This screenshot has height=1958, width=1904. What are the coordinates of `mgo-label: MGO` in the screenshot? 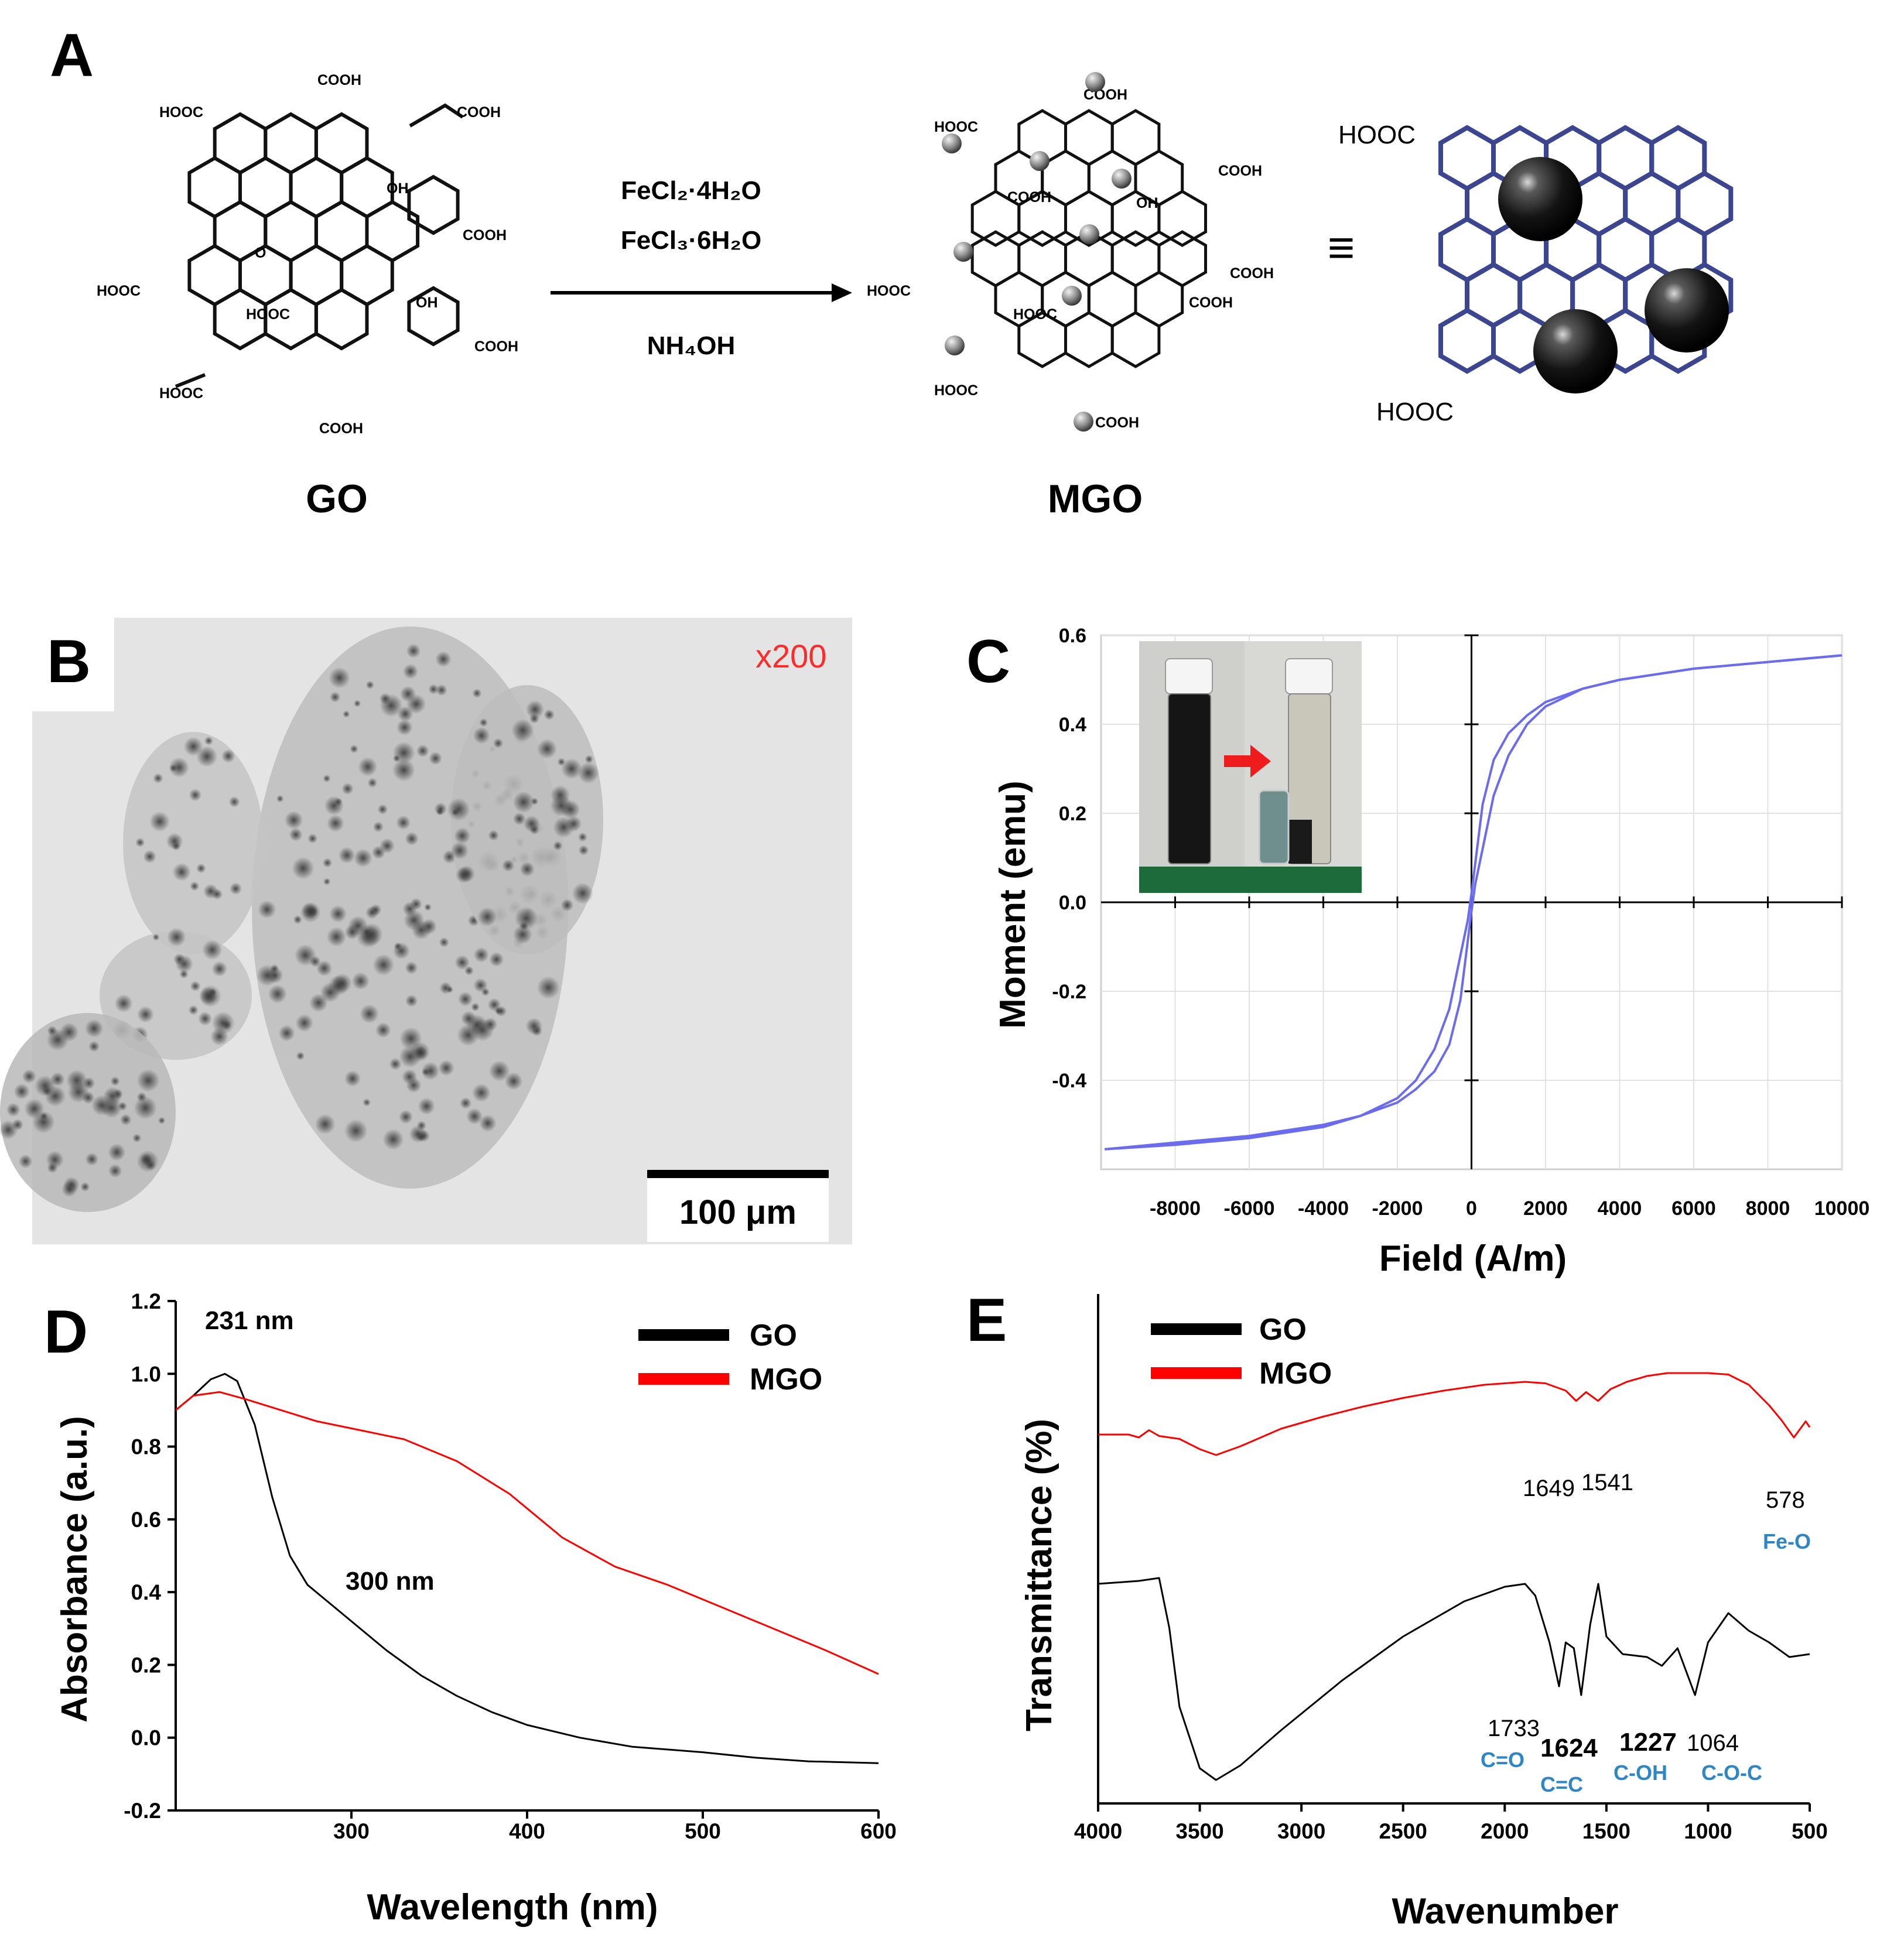 It's located at (1095, 499).